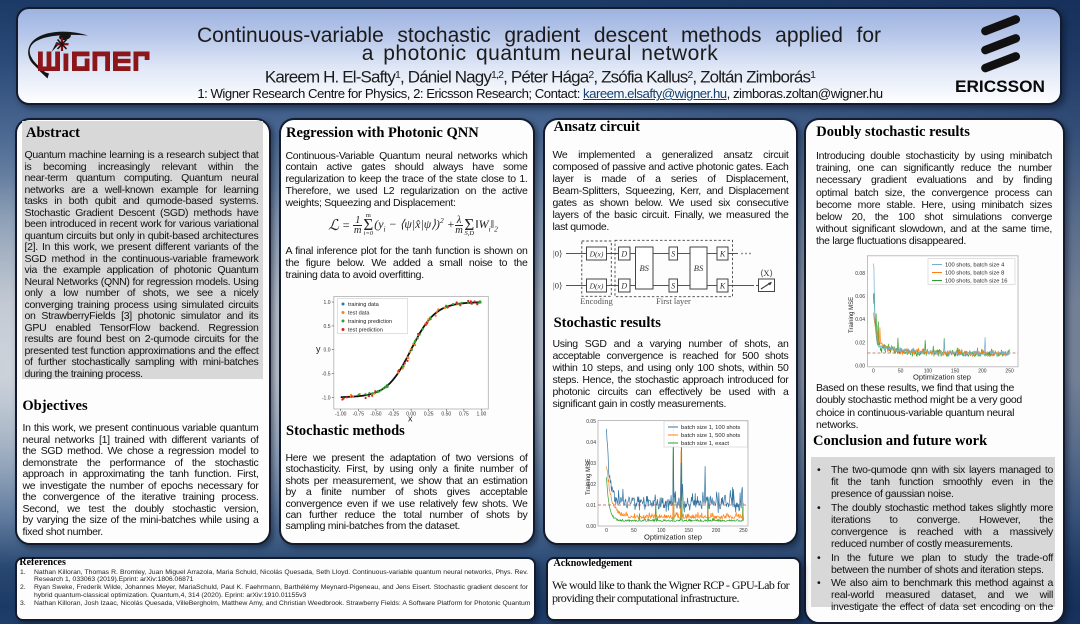 This screenshot has width=1080, height=624. I want to click on svg-text: 0.01, so click(591, 506).